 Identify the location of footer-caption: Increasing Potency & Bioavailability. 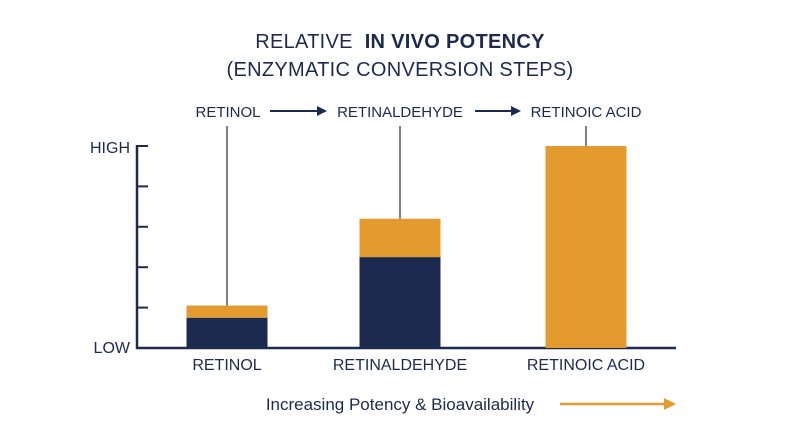
(400, 404).